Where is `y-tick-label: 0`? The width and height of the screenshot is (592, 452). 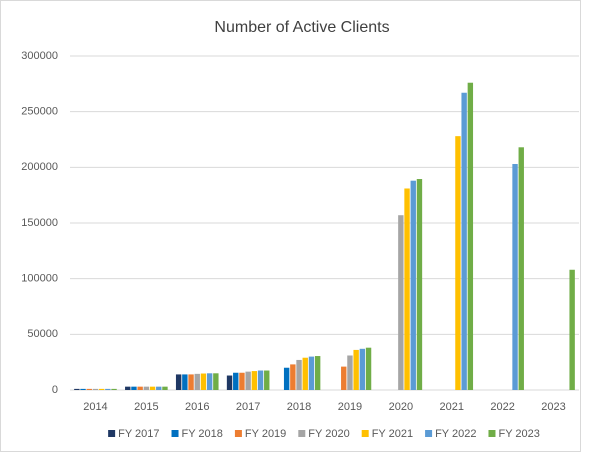
y-tick-label: 0 is located at coordinates (55, 390).